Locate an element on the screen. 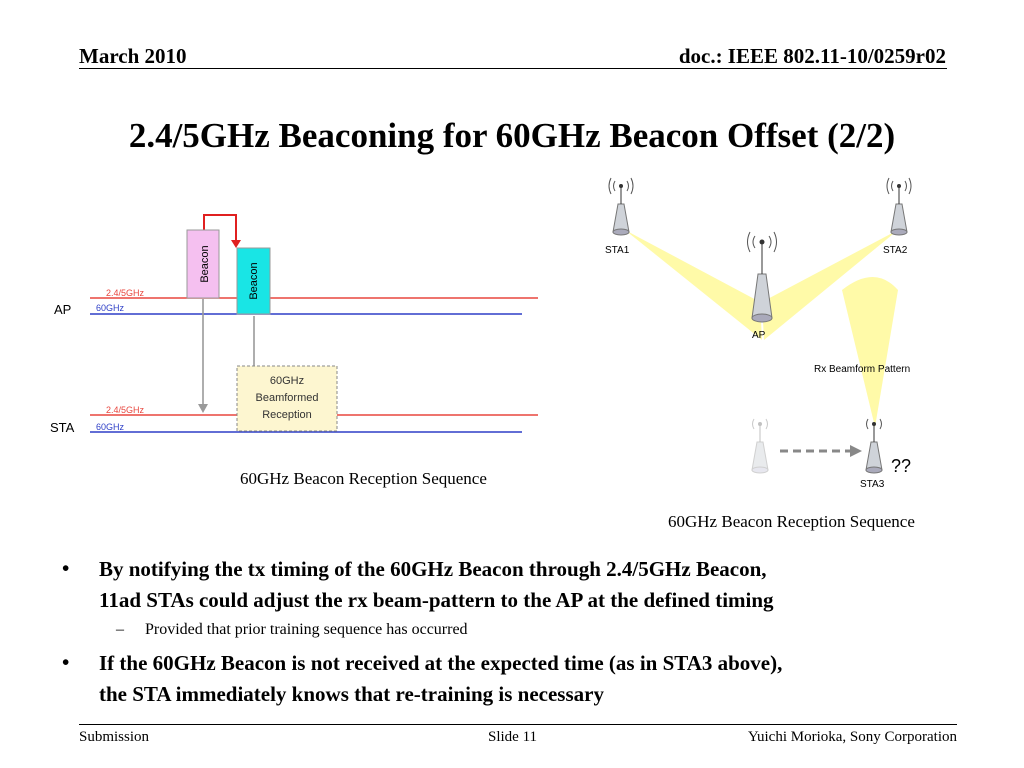 The height and width of the screenshot is (768, 1024). sta2-antenna-icon is located at coordinates (899, 206).